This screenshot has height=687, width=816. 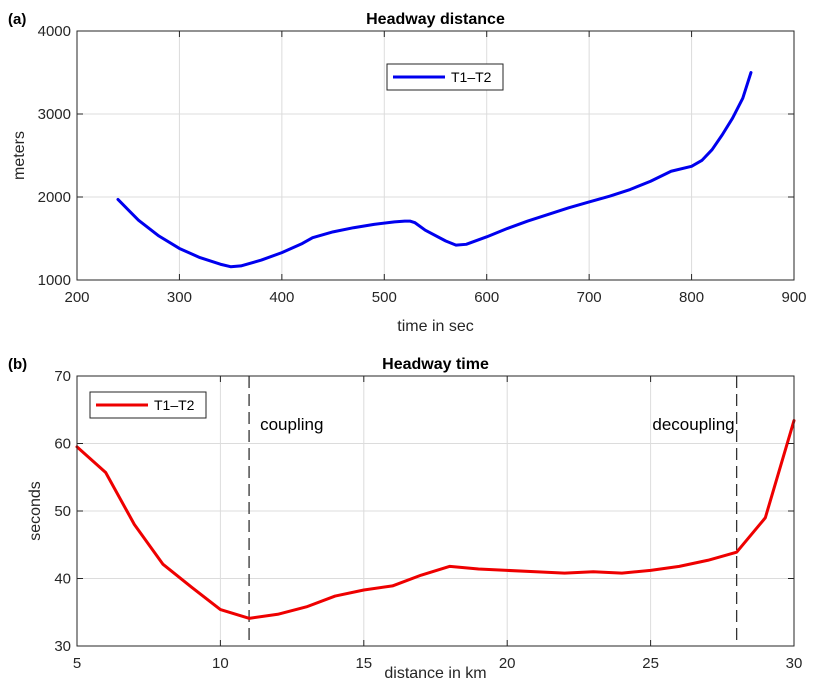 I want to click on x-tick-label: 800, so click(x=691, y=297).